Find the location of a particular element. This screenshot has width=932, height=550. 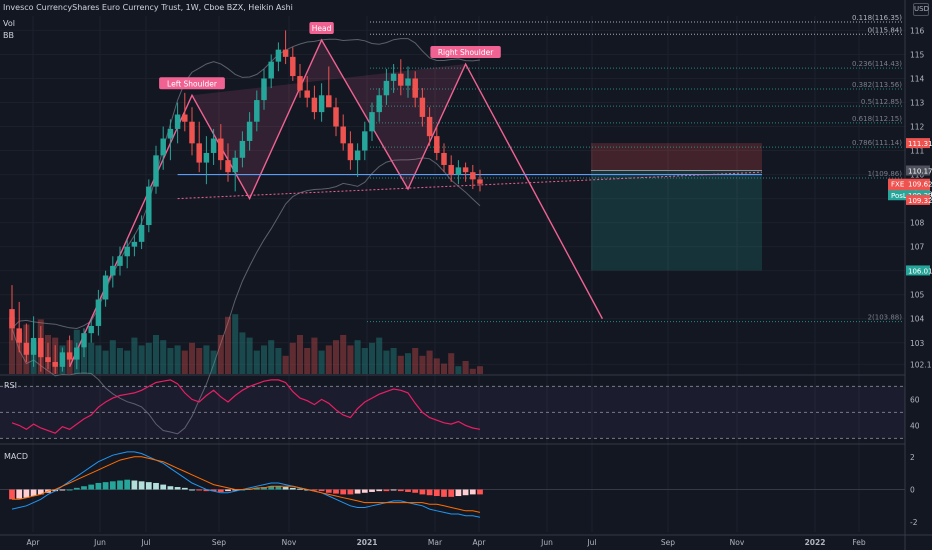

bollinger-label: BB is located at coordinates (8, 35).